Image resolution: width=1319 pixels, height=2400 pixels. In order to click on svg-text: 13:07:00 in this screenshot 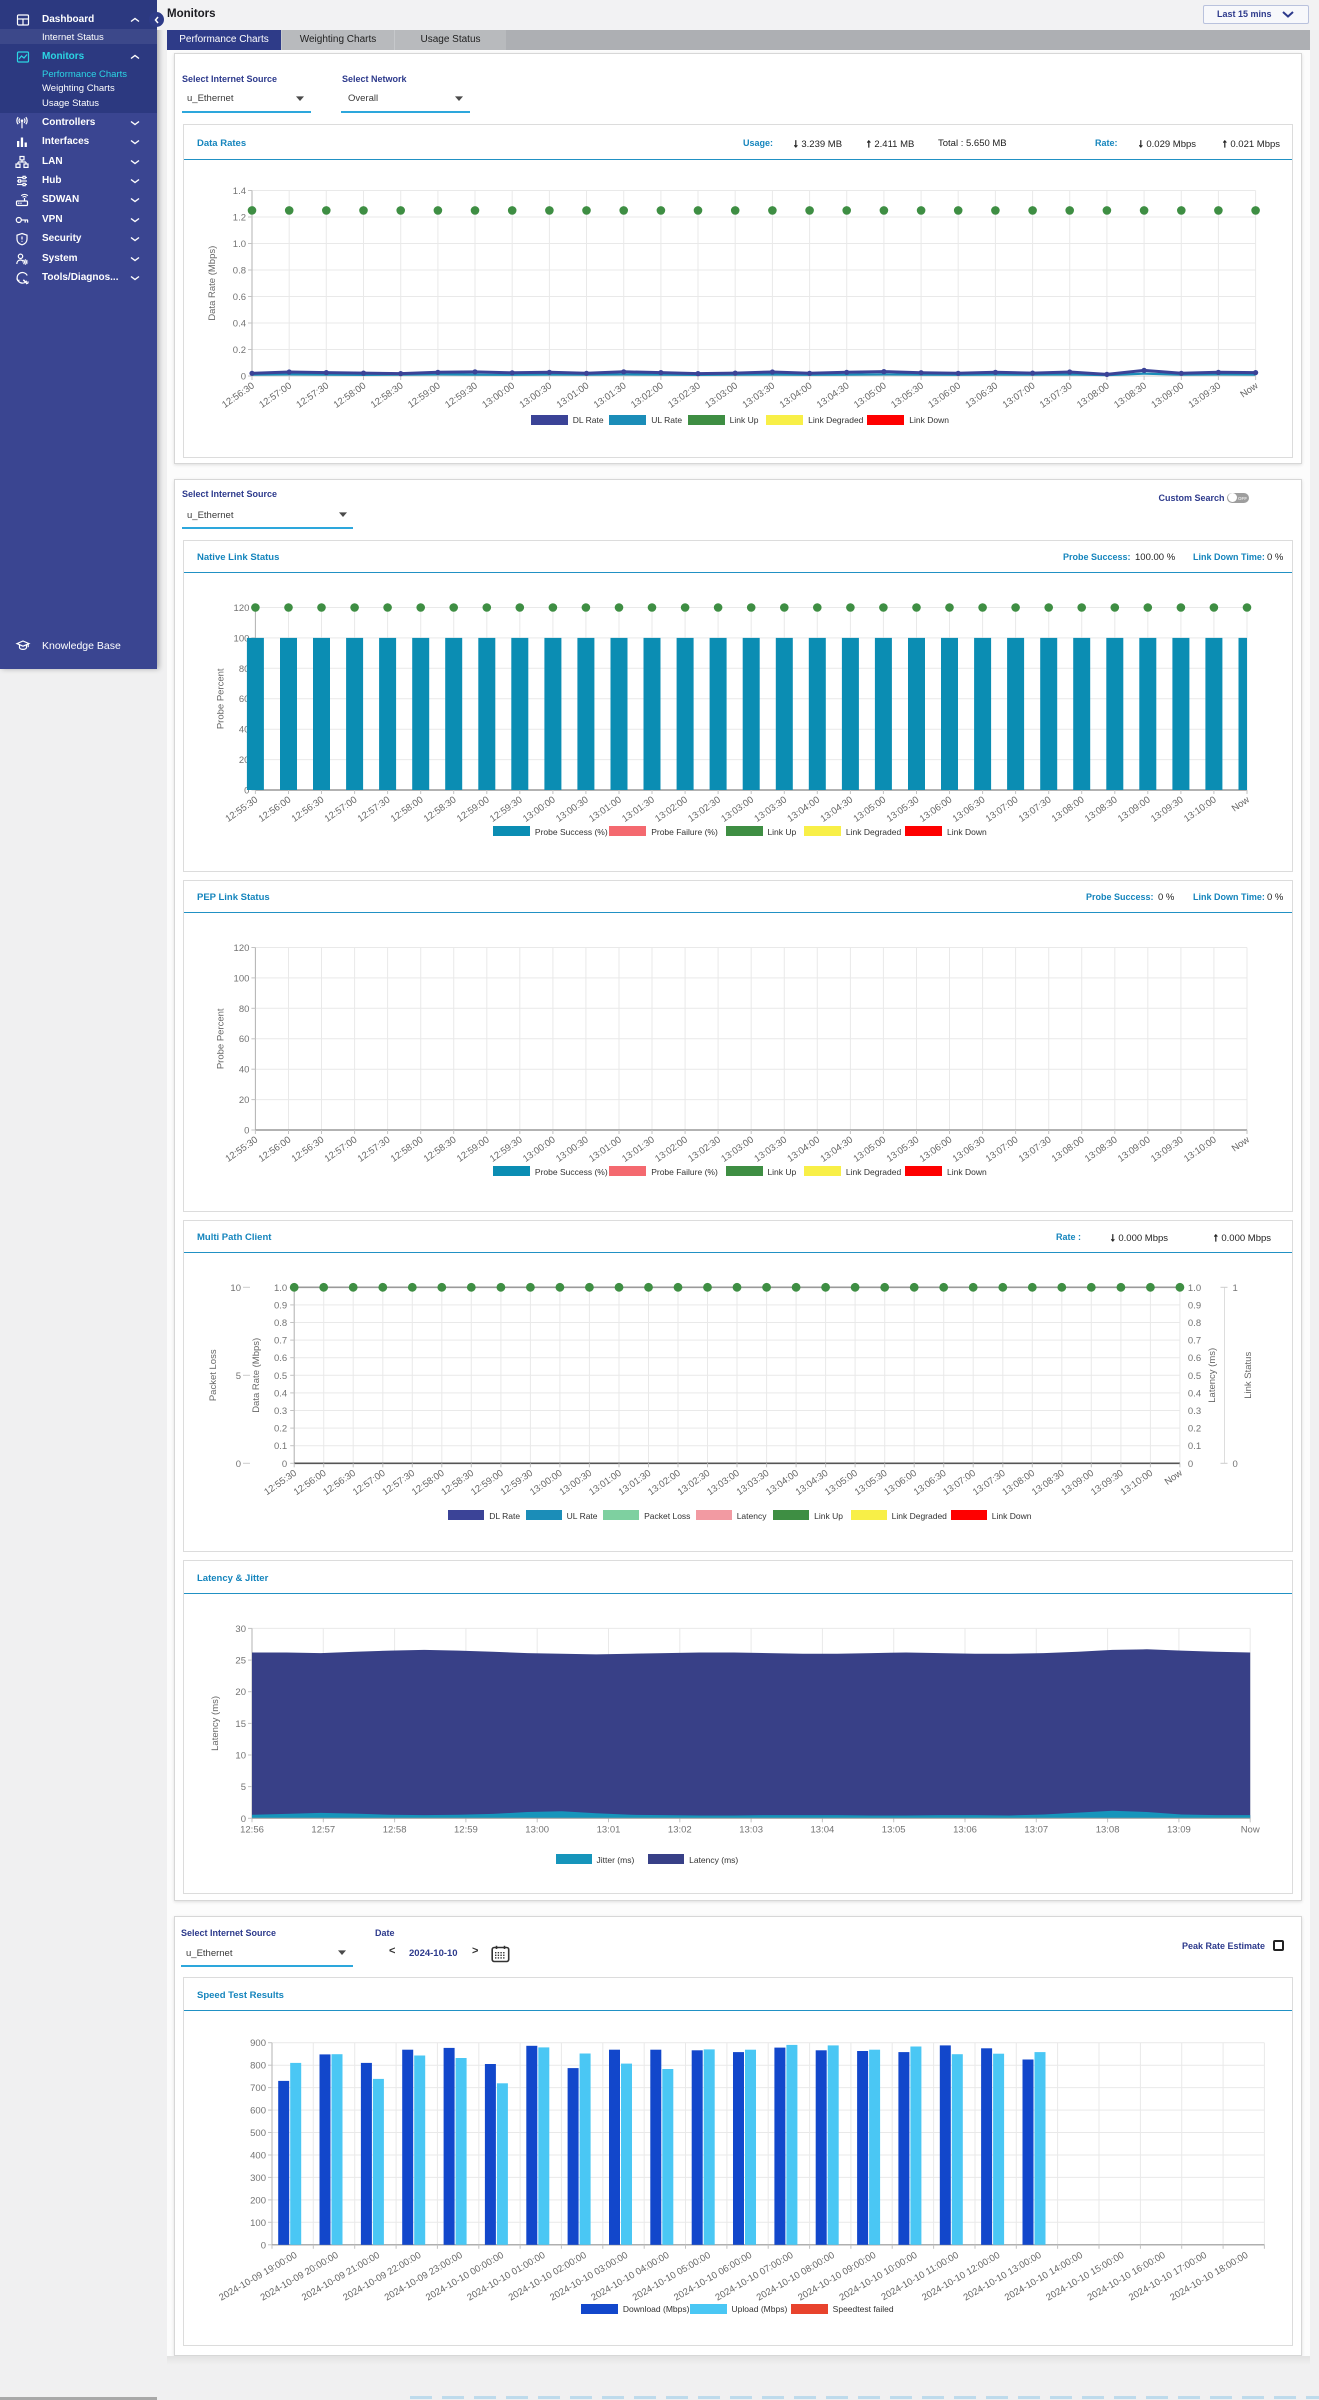, I will do `click(1019, 395)`.